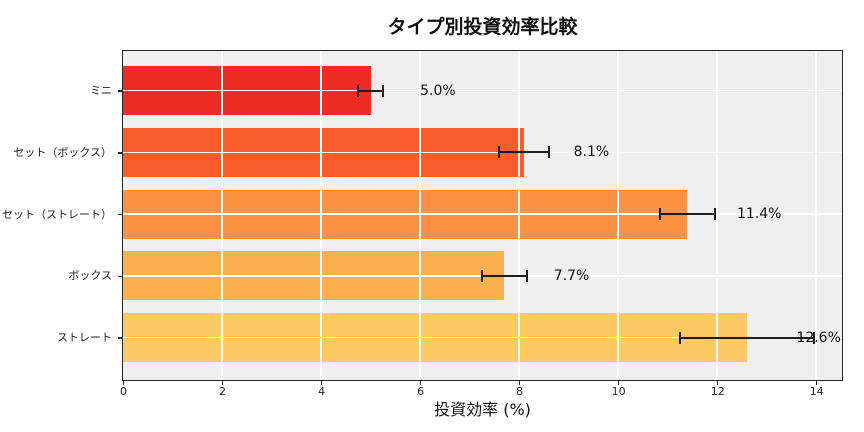  What do you see at coordinates (101, 90) in the screenshot?
I see `y-tick-label: ミニ` at bounding box center [101, 90].